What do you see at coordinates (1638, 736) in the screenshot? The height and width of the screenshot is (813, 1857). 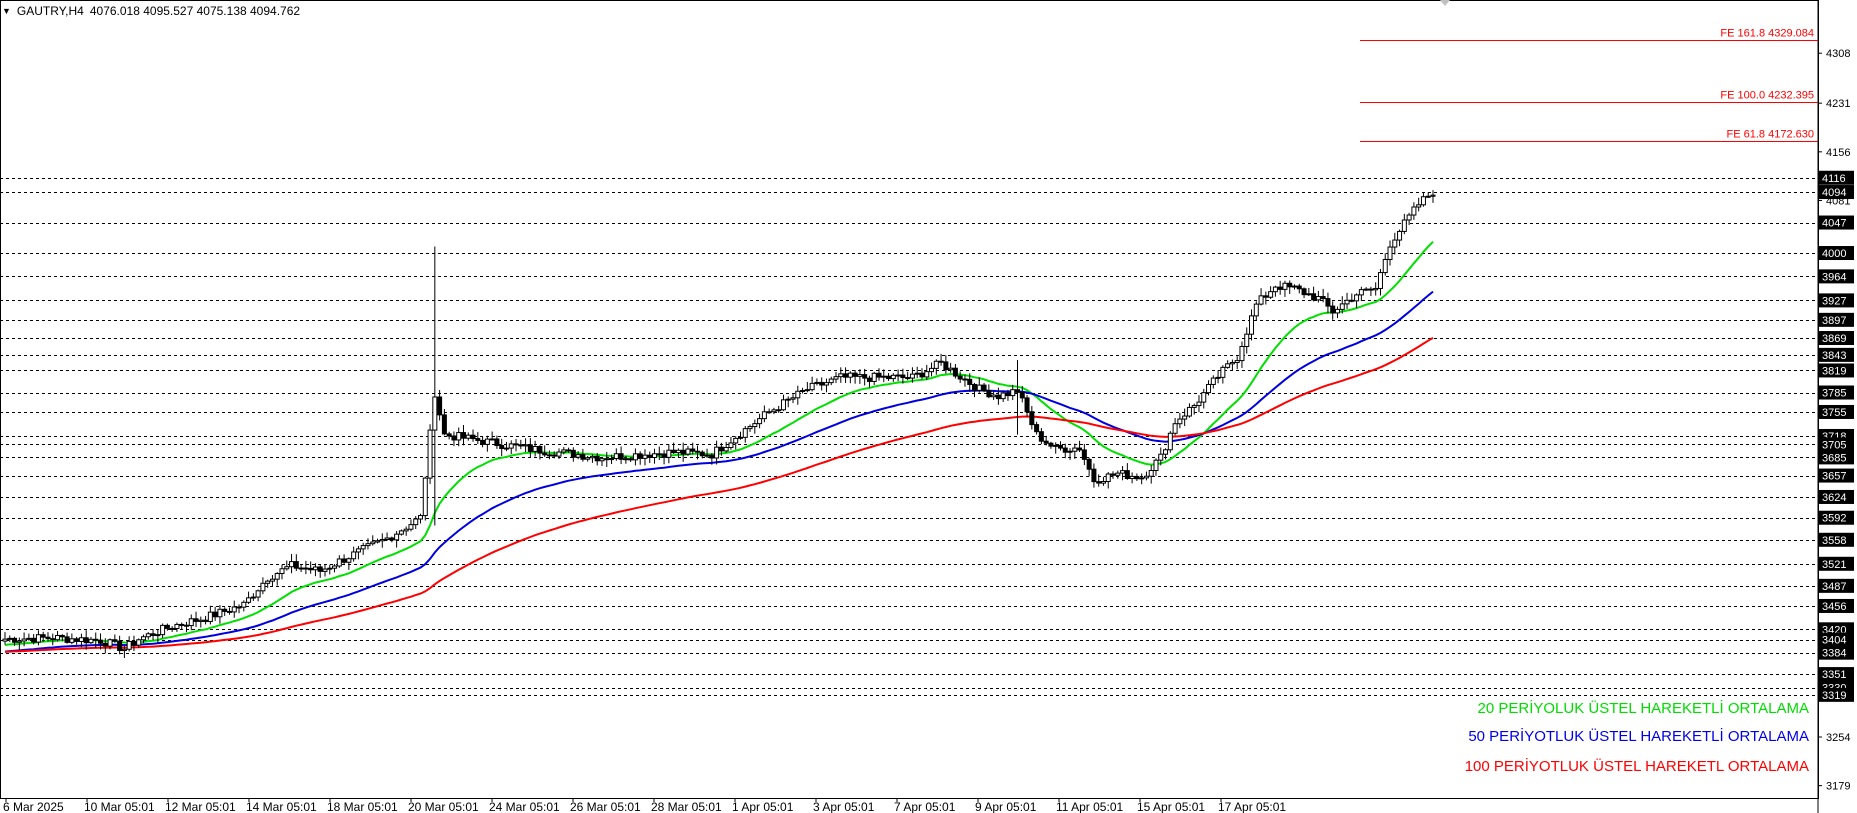 I see `legend-ema50: 50 PERİYOTLUK ÜSTEL HAREKETLİ ORTALAMA` at bounding box center [1638, 736].